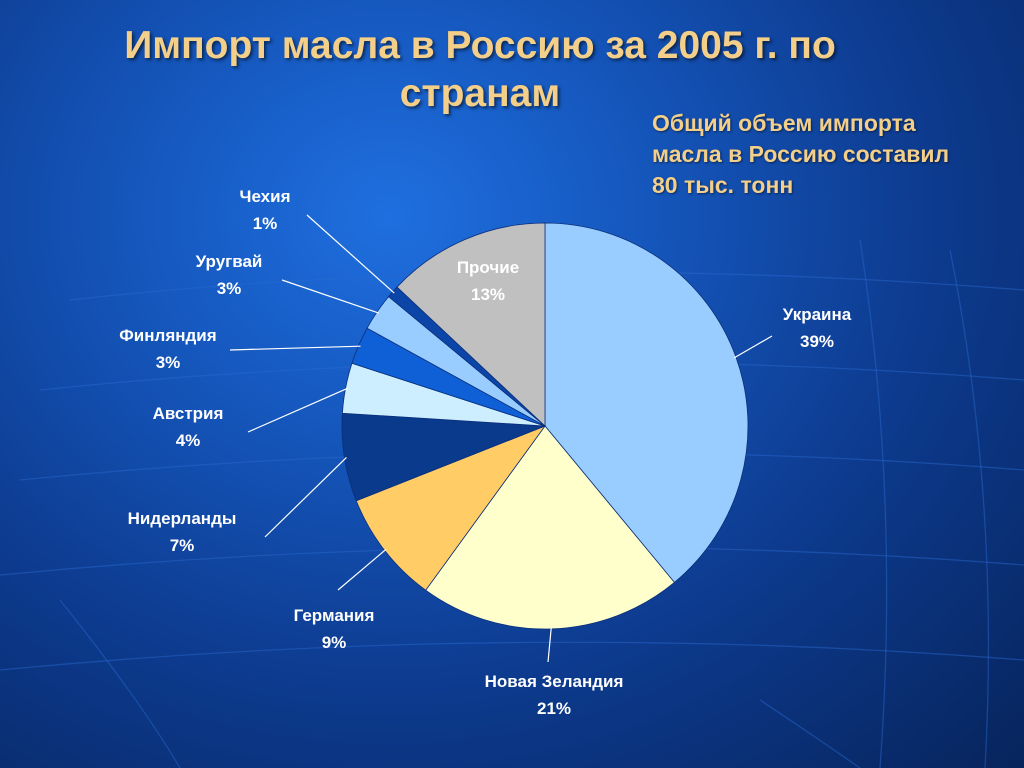 This screenshot has height=768, width=1024. I want to click on slice-value-label: 21%, so click(554, 708).